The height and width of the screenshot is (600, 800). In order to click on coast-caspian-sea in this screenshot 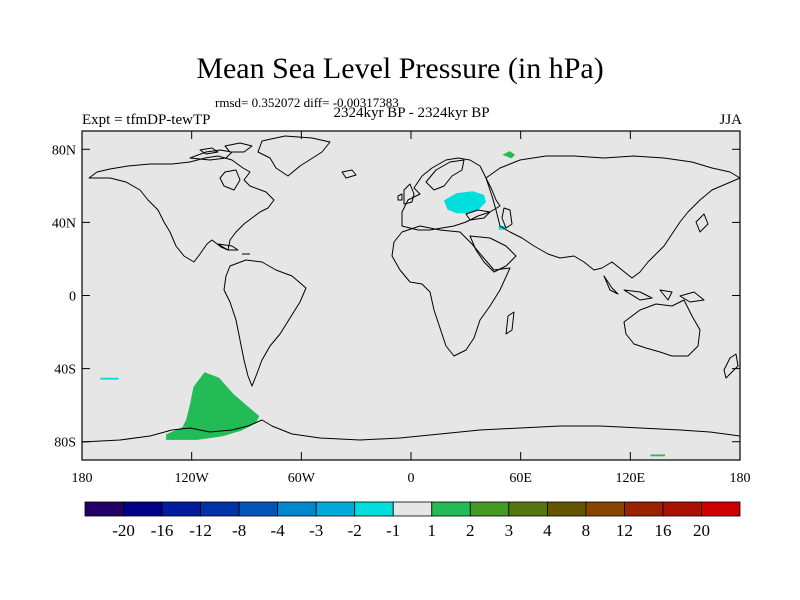, I will do `click(507, 218)`.